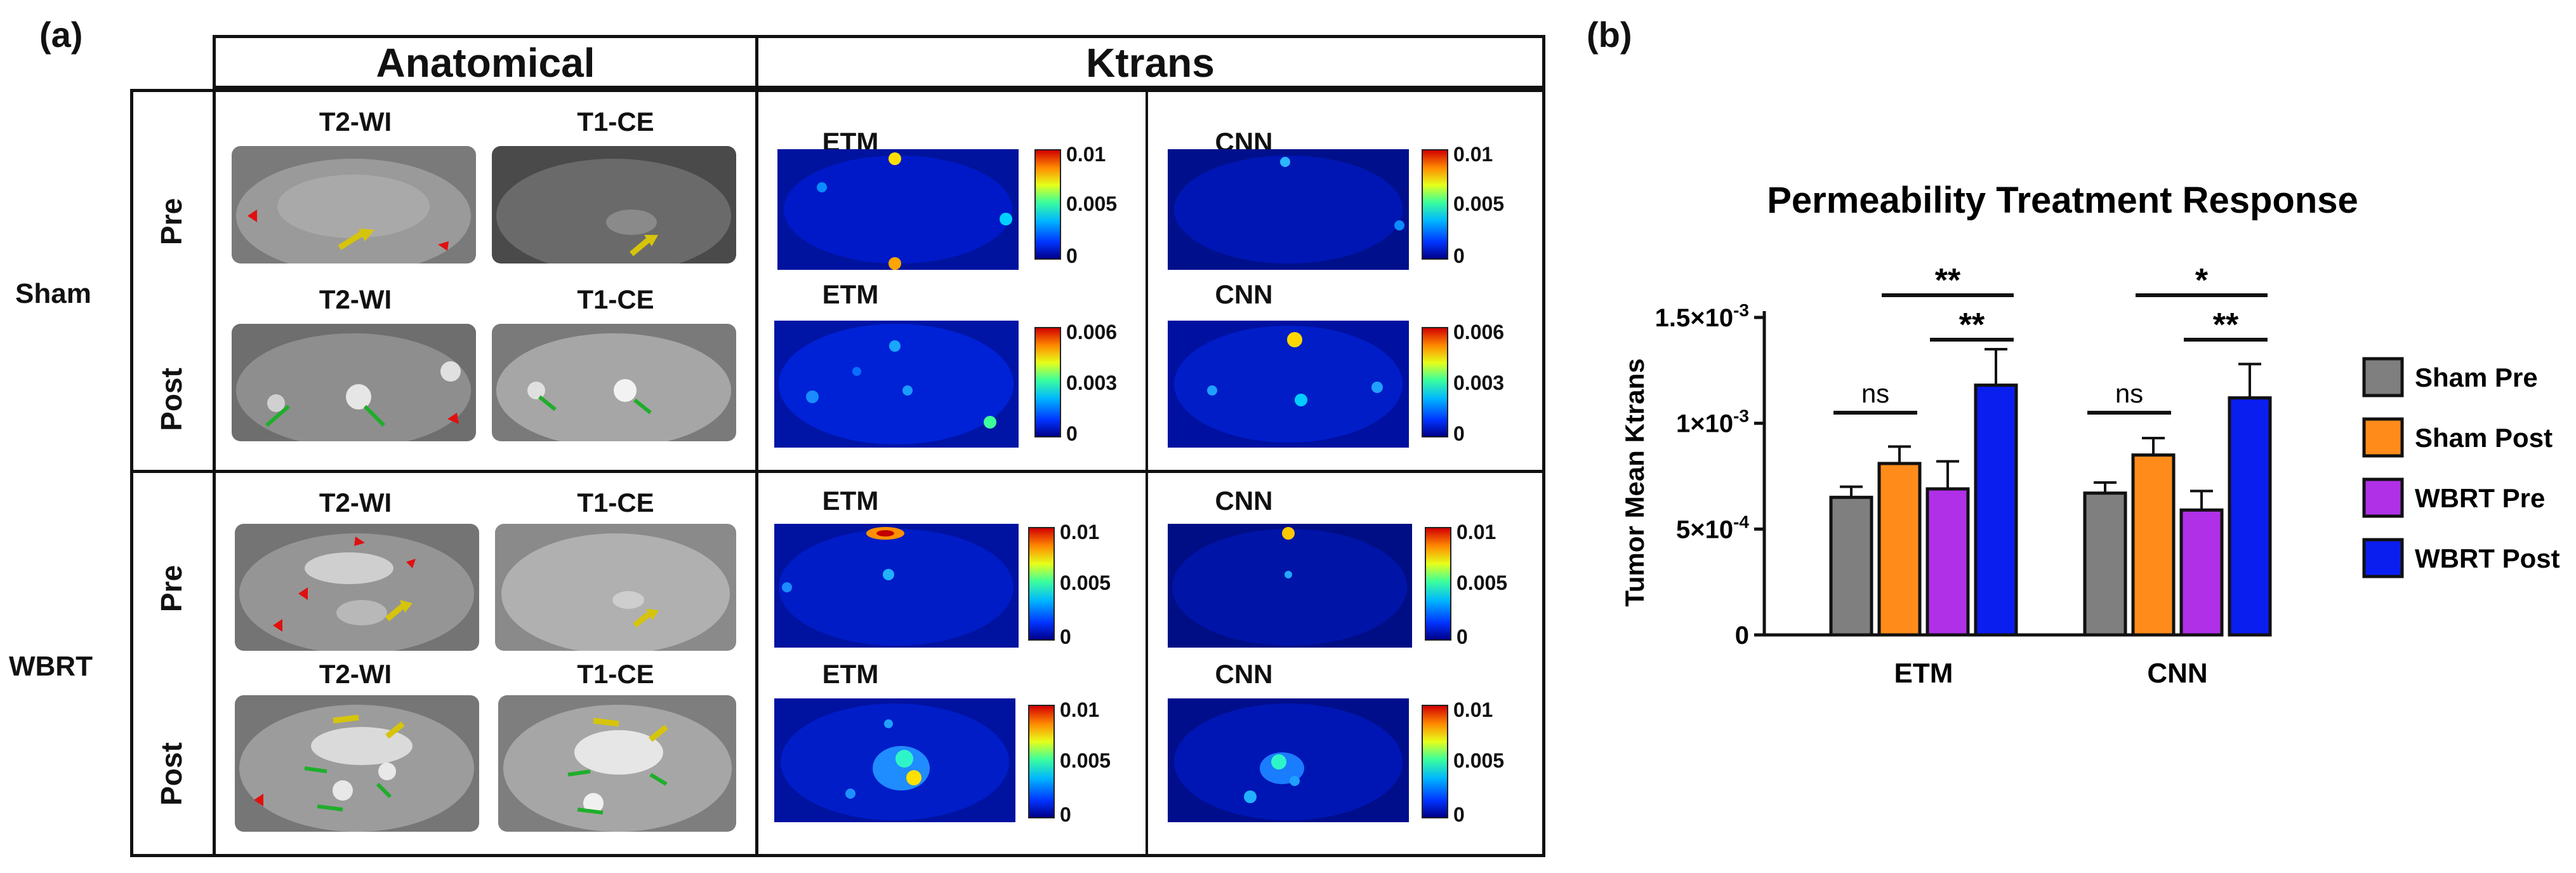 The width and height of the screenshot is (2576, 873). Describe the element at coordinates (1923, 673) in the screenshot. I see `x-tick-label: ETM` at that location.